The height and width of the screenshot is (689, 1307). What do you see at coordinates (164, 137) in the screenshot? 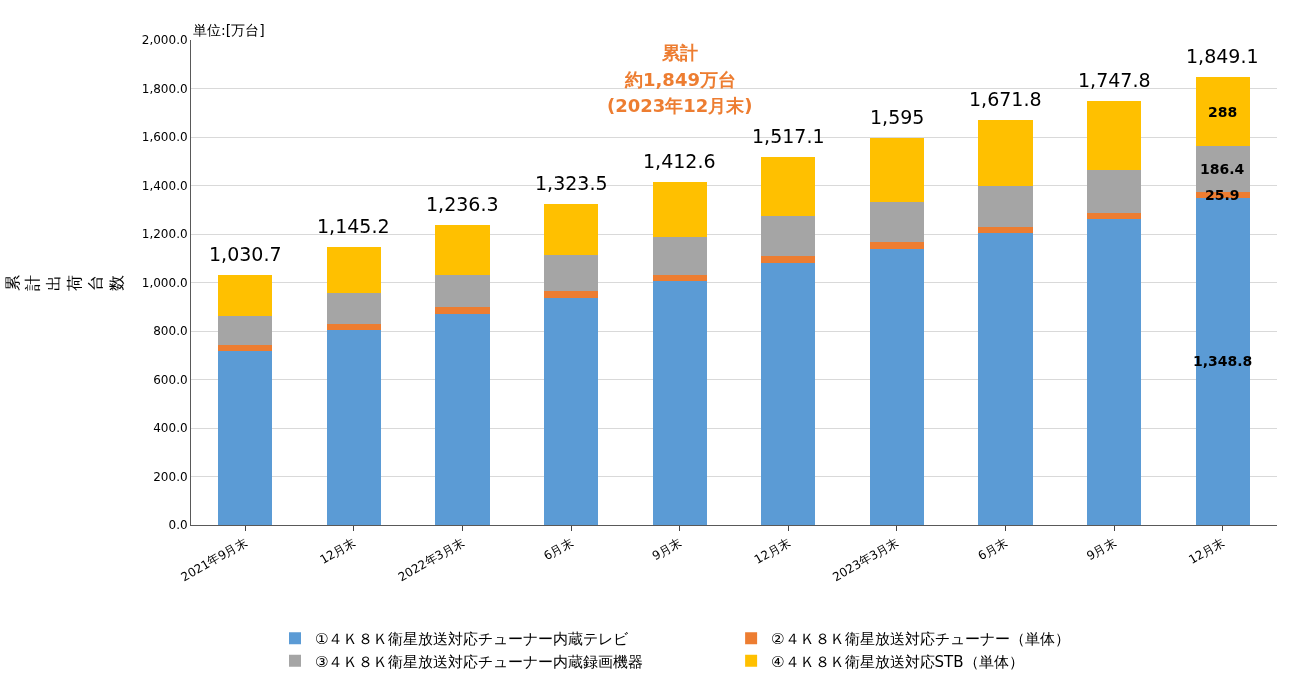
I see `y-tick-label: 1,600.0` at bounding box center [164, 137].